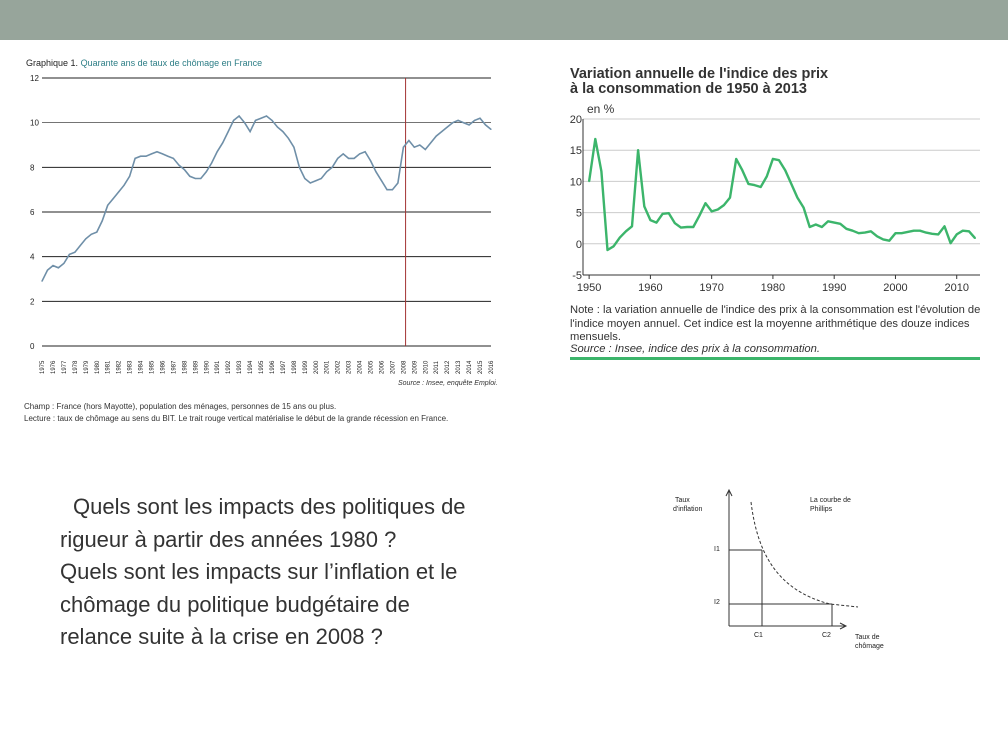 Image resolution: width=1008 pixels, height=756 pixels. What do you see at coordinates (76, 367) in the screenshot?
I see `unemp-x-tick-1978: 1978` at bounding box center [76, 367].